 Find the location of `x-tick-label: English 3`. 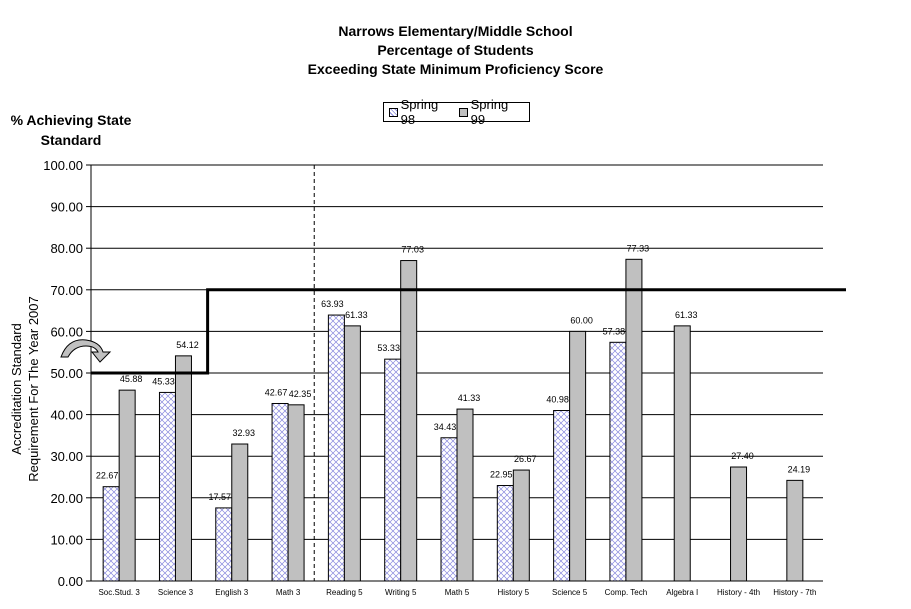

x-tick-label: English 3 is located at coordinates (231, 592).